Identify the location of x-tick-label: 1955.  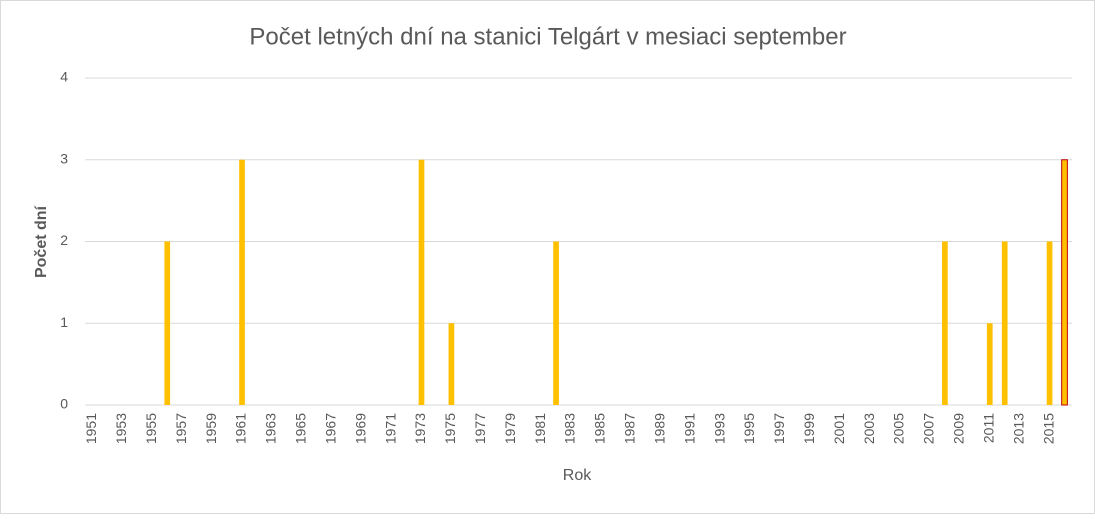
(151, 428).